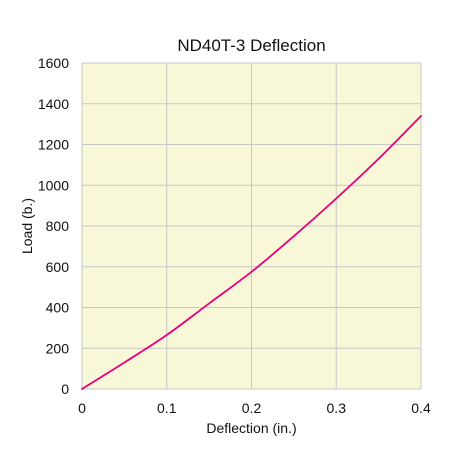 This screenshot has height=450, width=462. What do you see at coordinates (252, 408) in the screenshot?
I see `x-tick-label: 0.2` at bounding box center [252, 408].